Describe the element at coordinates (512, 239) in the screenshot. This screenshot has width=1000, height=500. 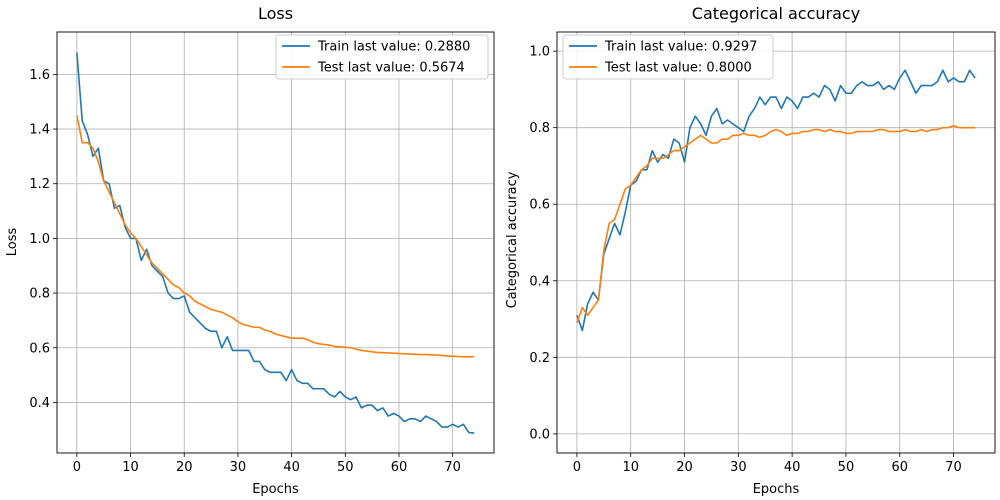
I see `accuracy-chart-ylabel: Categorical accuracy` at that location.